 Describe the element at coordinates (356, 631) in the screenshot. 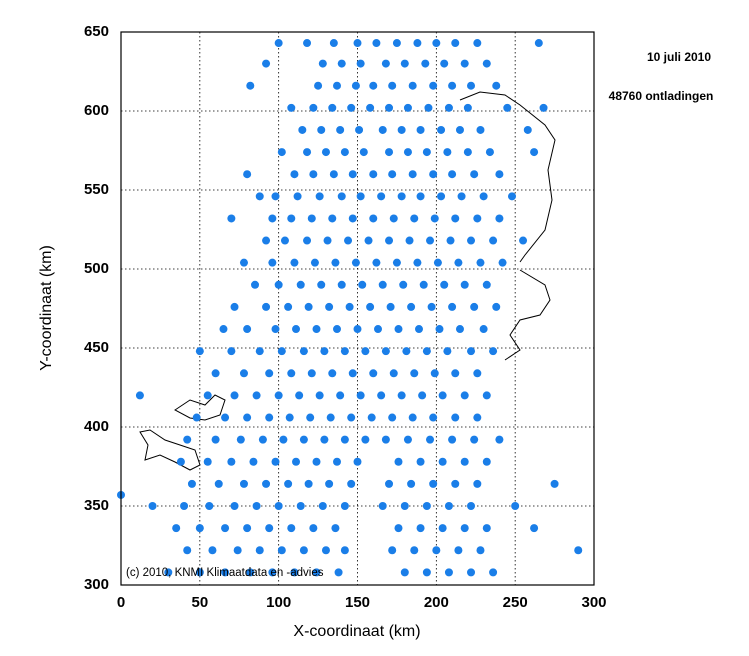

I see `x-axis-label: X-coordinaat (km)` at that location.